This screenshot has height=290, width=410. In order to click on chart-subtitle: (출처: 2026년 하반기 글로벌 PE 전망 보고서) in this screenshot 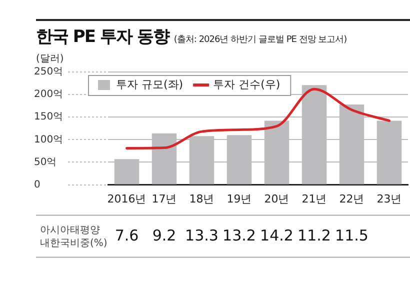, I will do `click(260, 40)`.